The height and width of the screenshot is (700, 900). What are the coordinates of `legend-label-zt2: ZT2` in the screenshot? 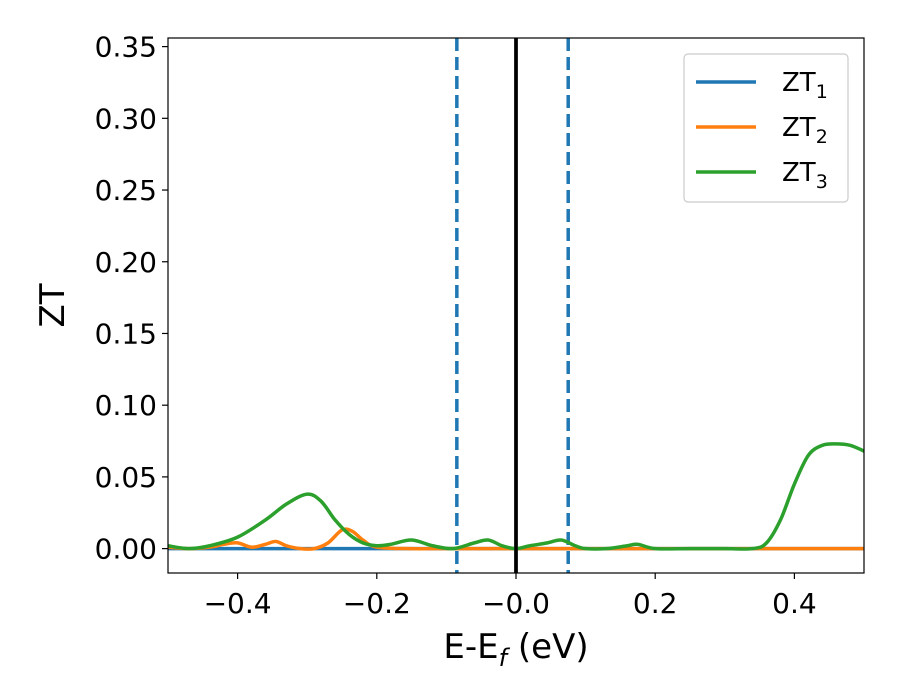 It's located at (805, 130).